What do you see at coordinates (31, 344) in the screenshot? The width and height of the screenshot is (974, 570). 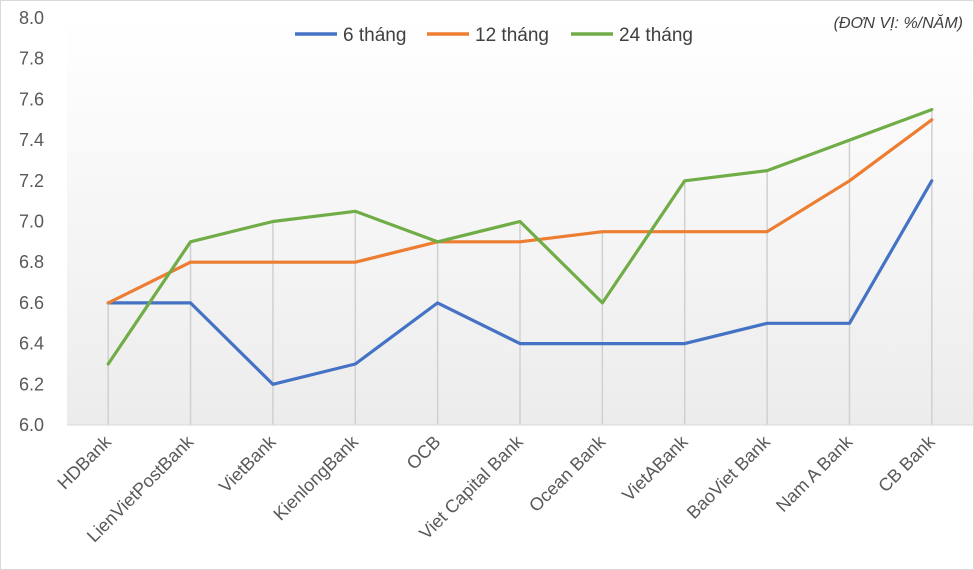 I see `y-tick-label: 6.4` at bounding box center [31, 344].